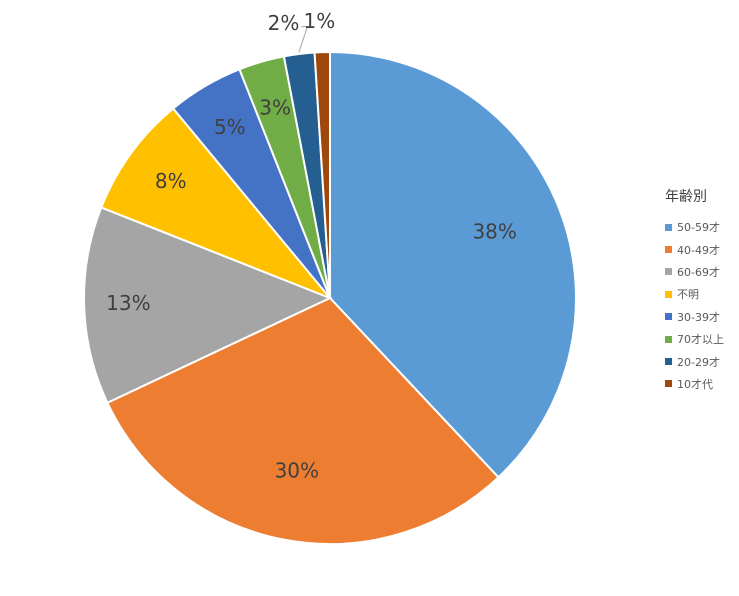 Image resolution: width=739 pixels, height=596 pixels. What do you see at coordinates (688, 295) in the screenshot?
I see `legend-label: 不明` at bounding box center [688, 295].